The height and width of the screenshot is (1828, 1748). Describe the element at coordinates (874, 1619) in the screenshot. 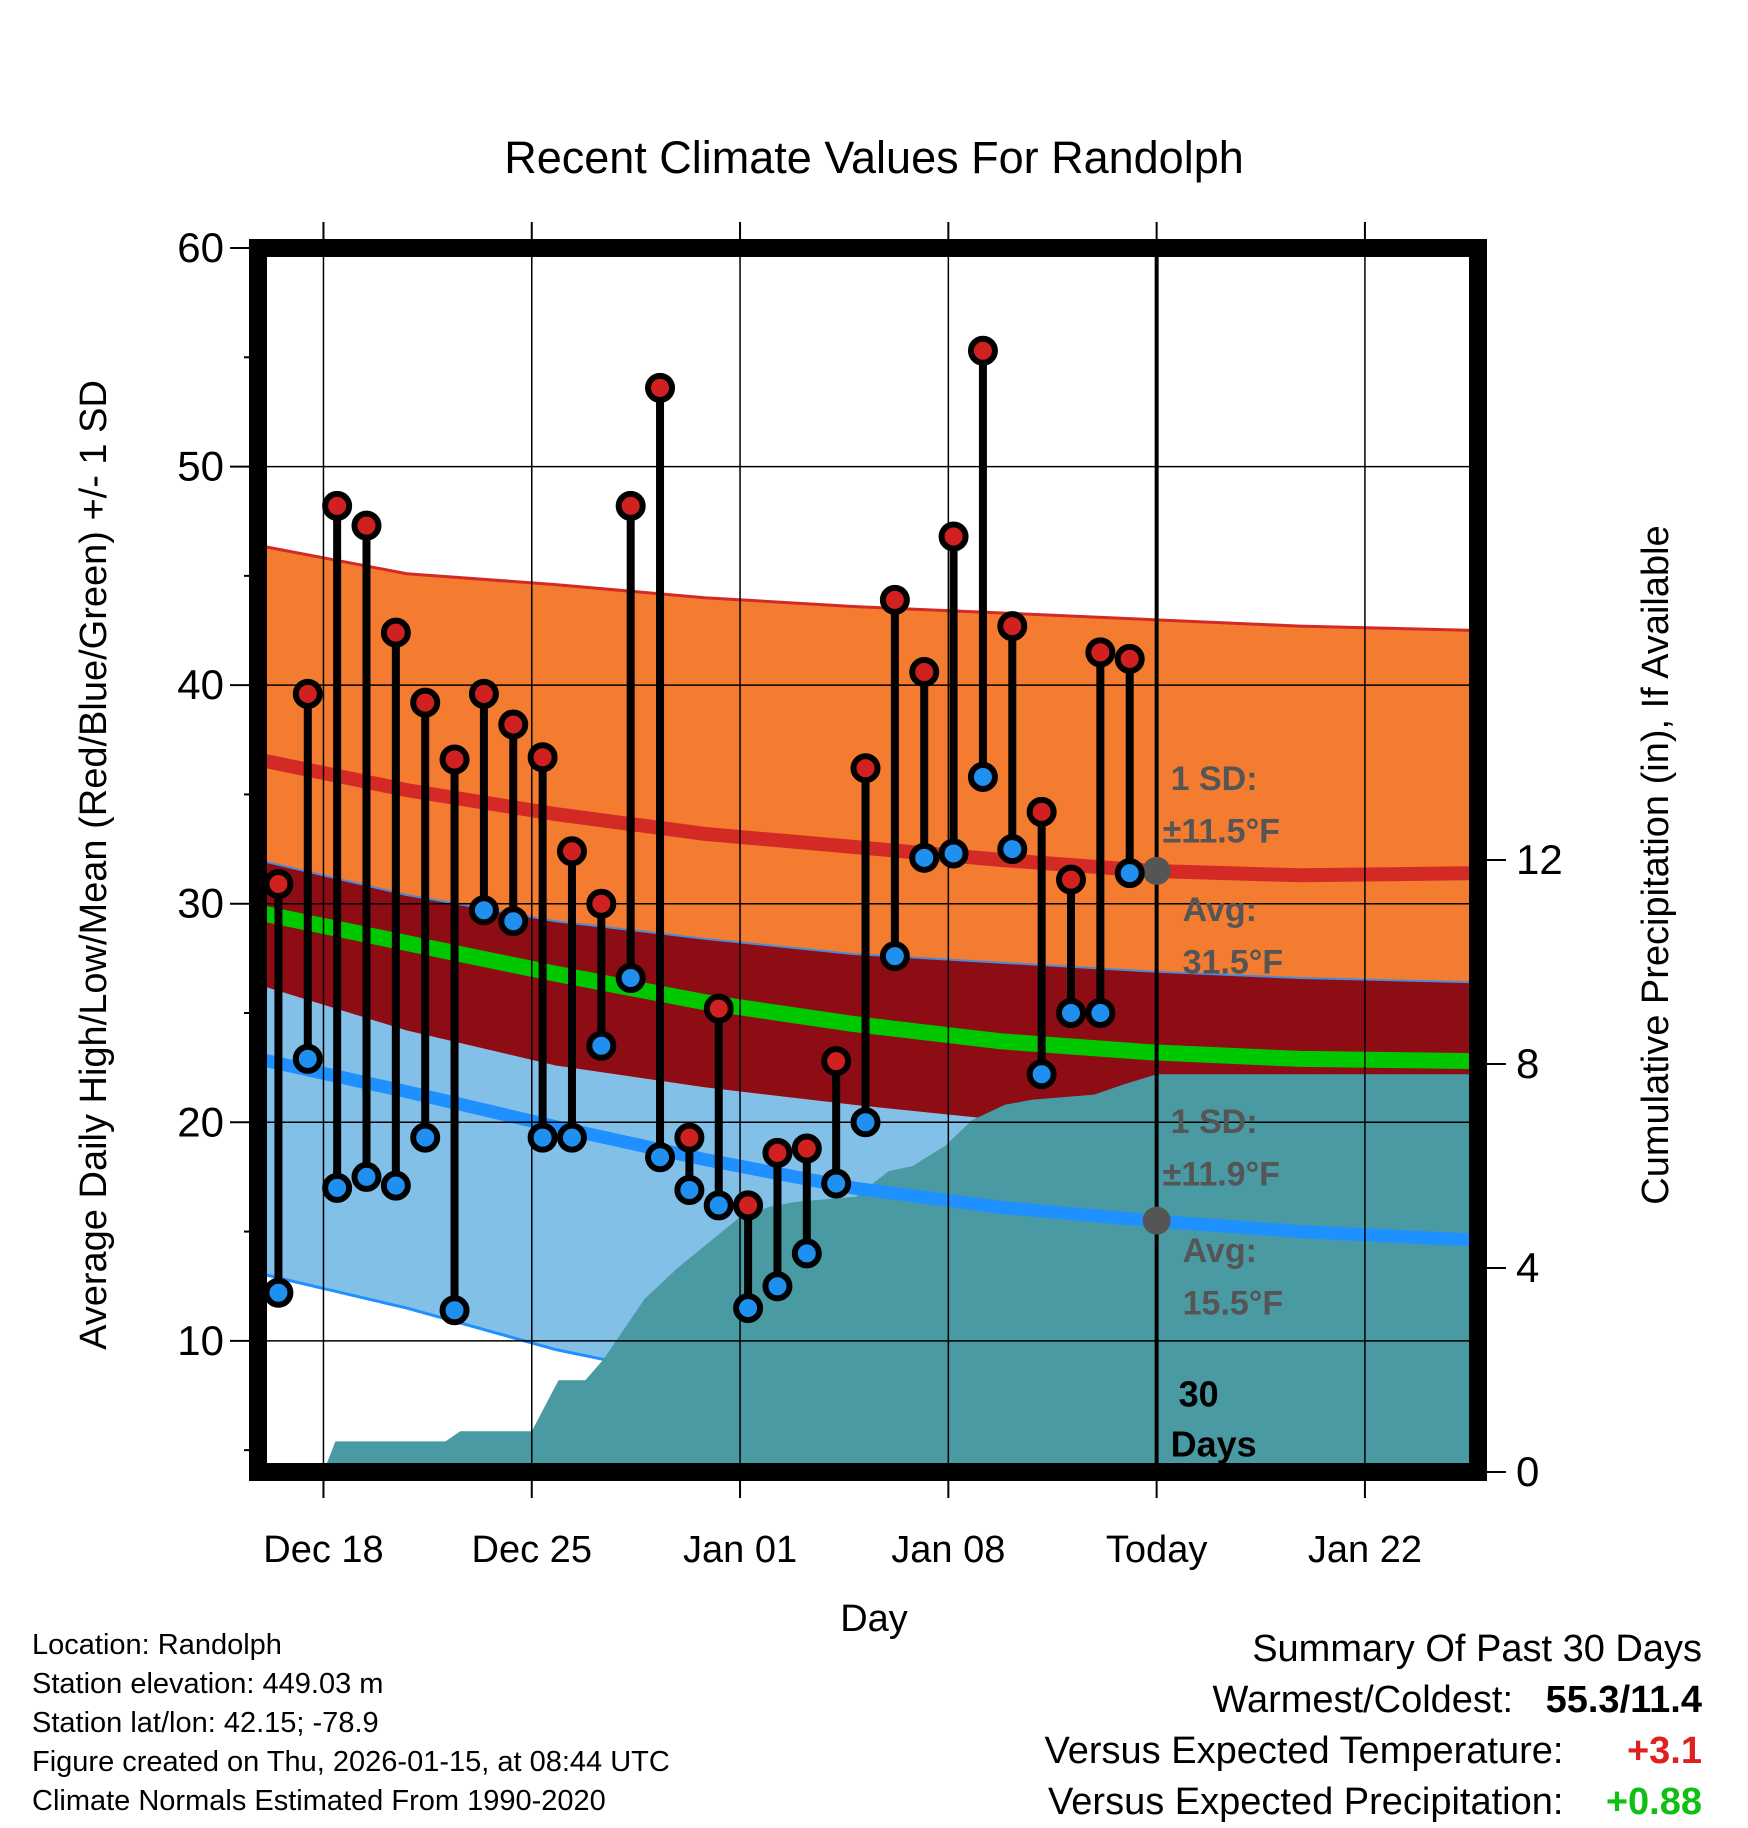

I see `x-axis-label: Day` at that location.